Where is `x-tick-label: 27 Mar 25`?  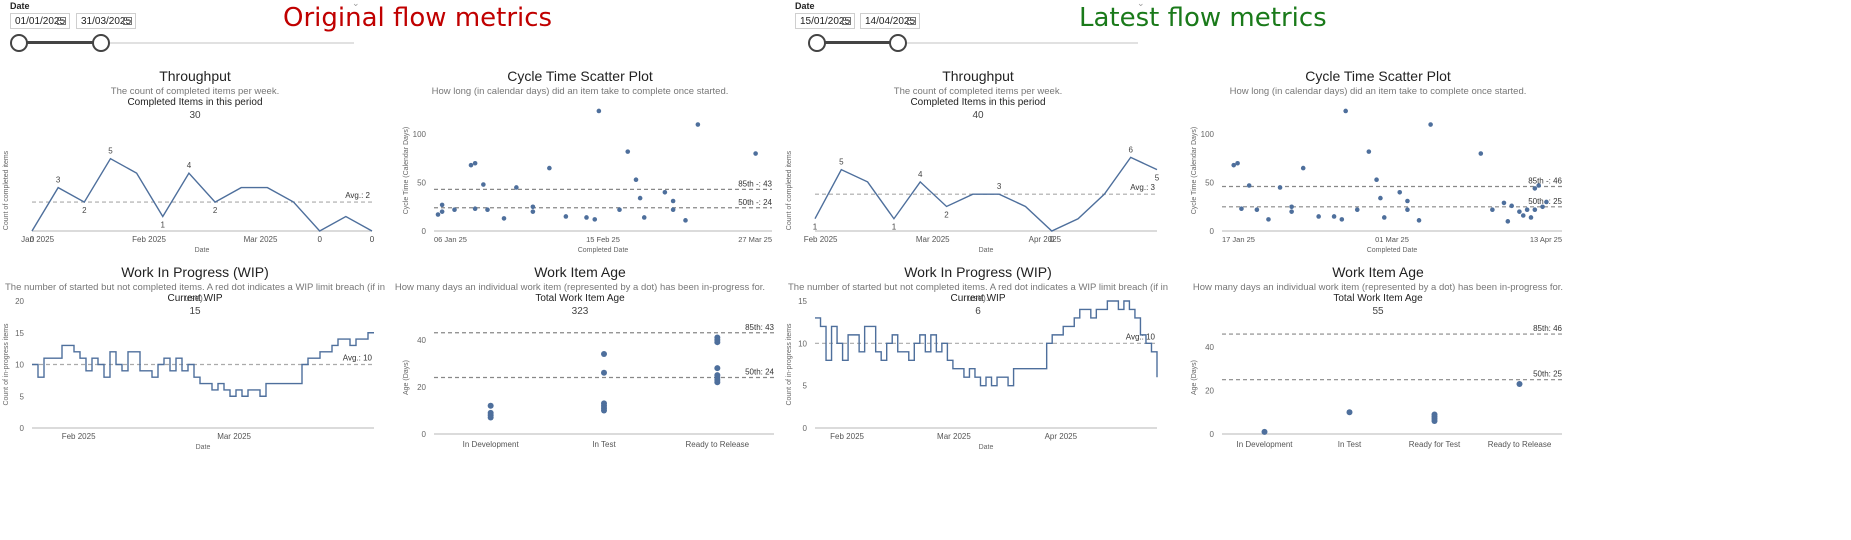
x-tick-label: 27 Mar 25 is located at coordinates (755, 239).